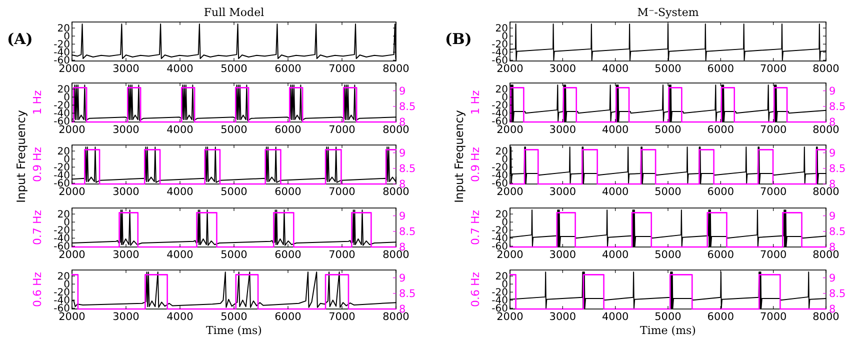 The image size is (862, 346). What do you see at coordinates (234, 12) in the screenshot?
I see `chart-title: Full Model` at bounding box center [234, 12].